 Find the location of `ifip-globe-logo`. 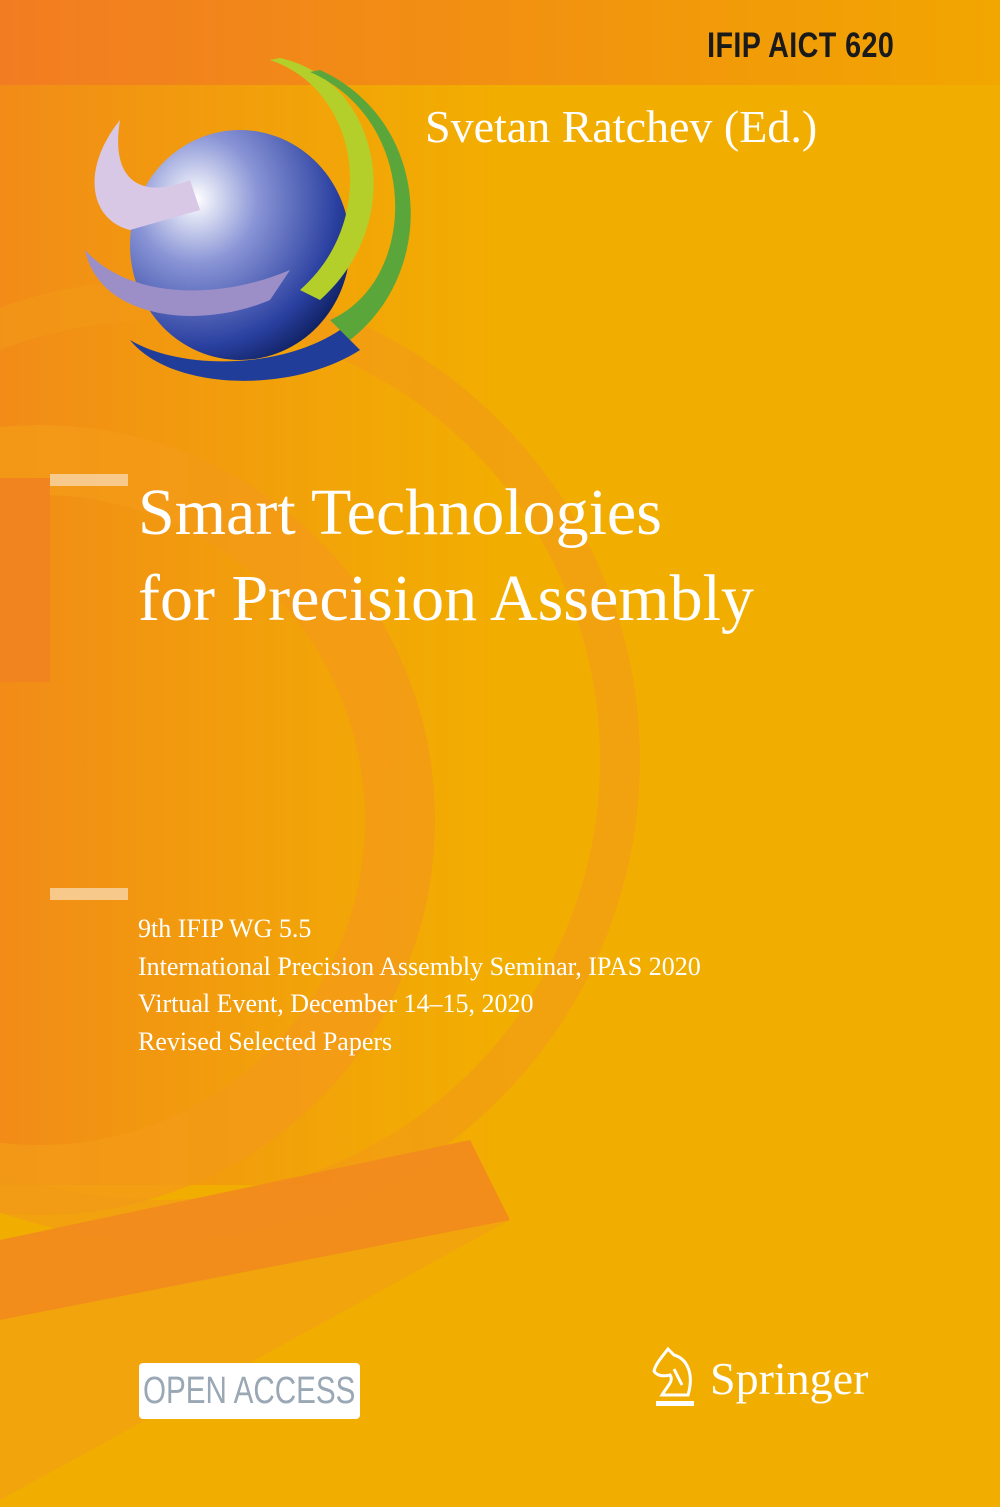

ifip-globe-logo is located at coordinates (248, 219).